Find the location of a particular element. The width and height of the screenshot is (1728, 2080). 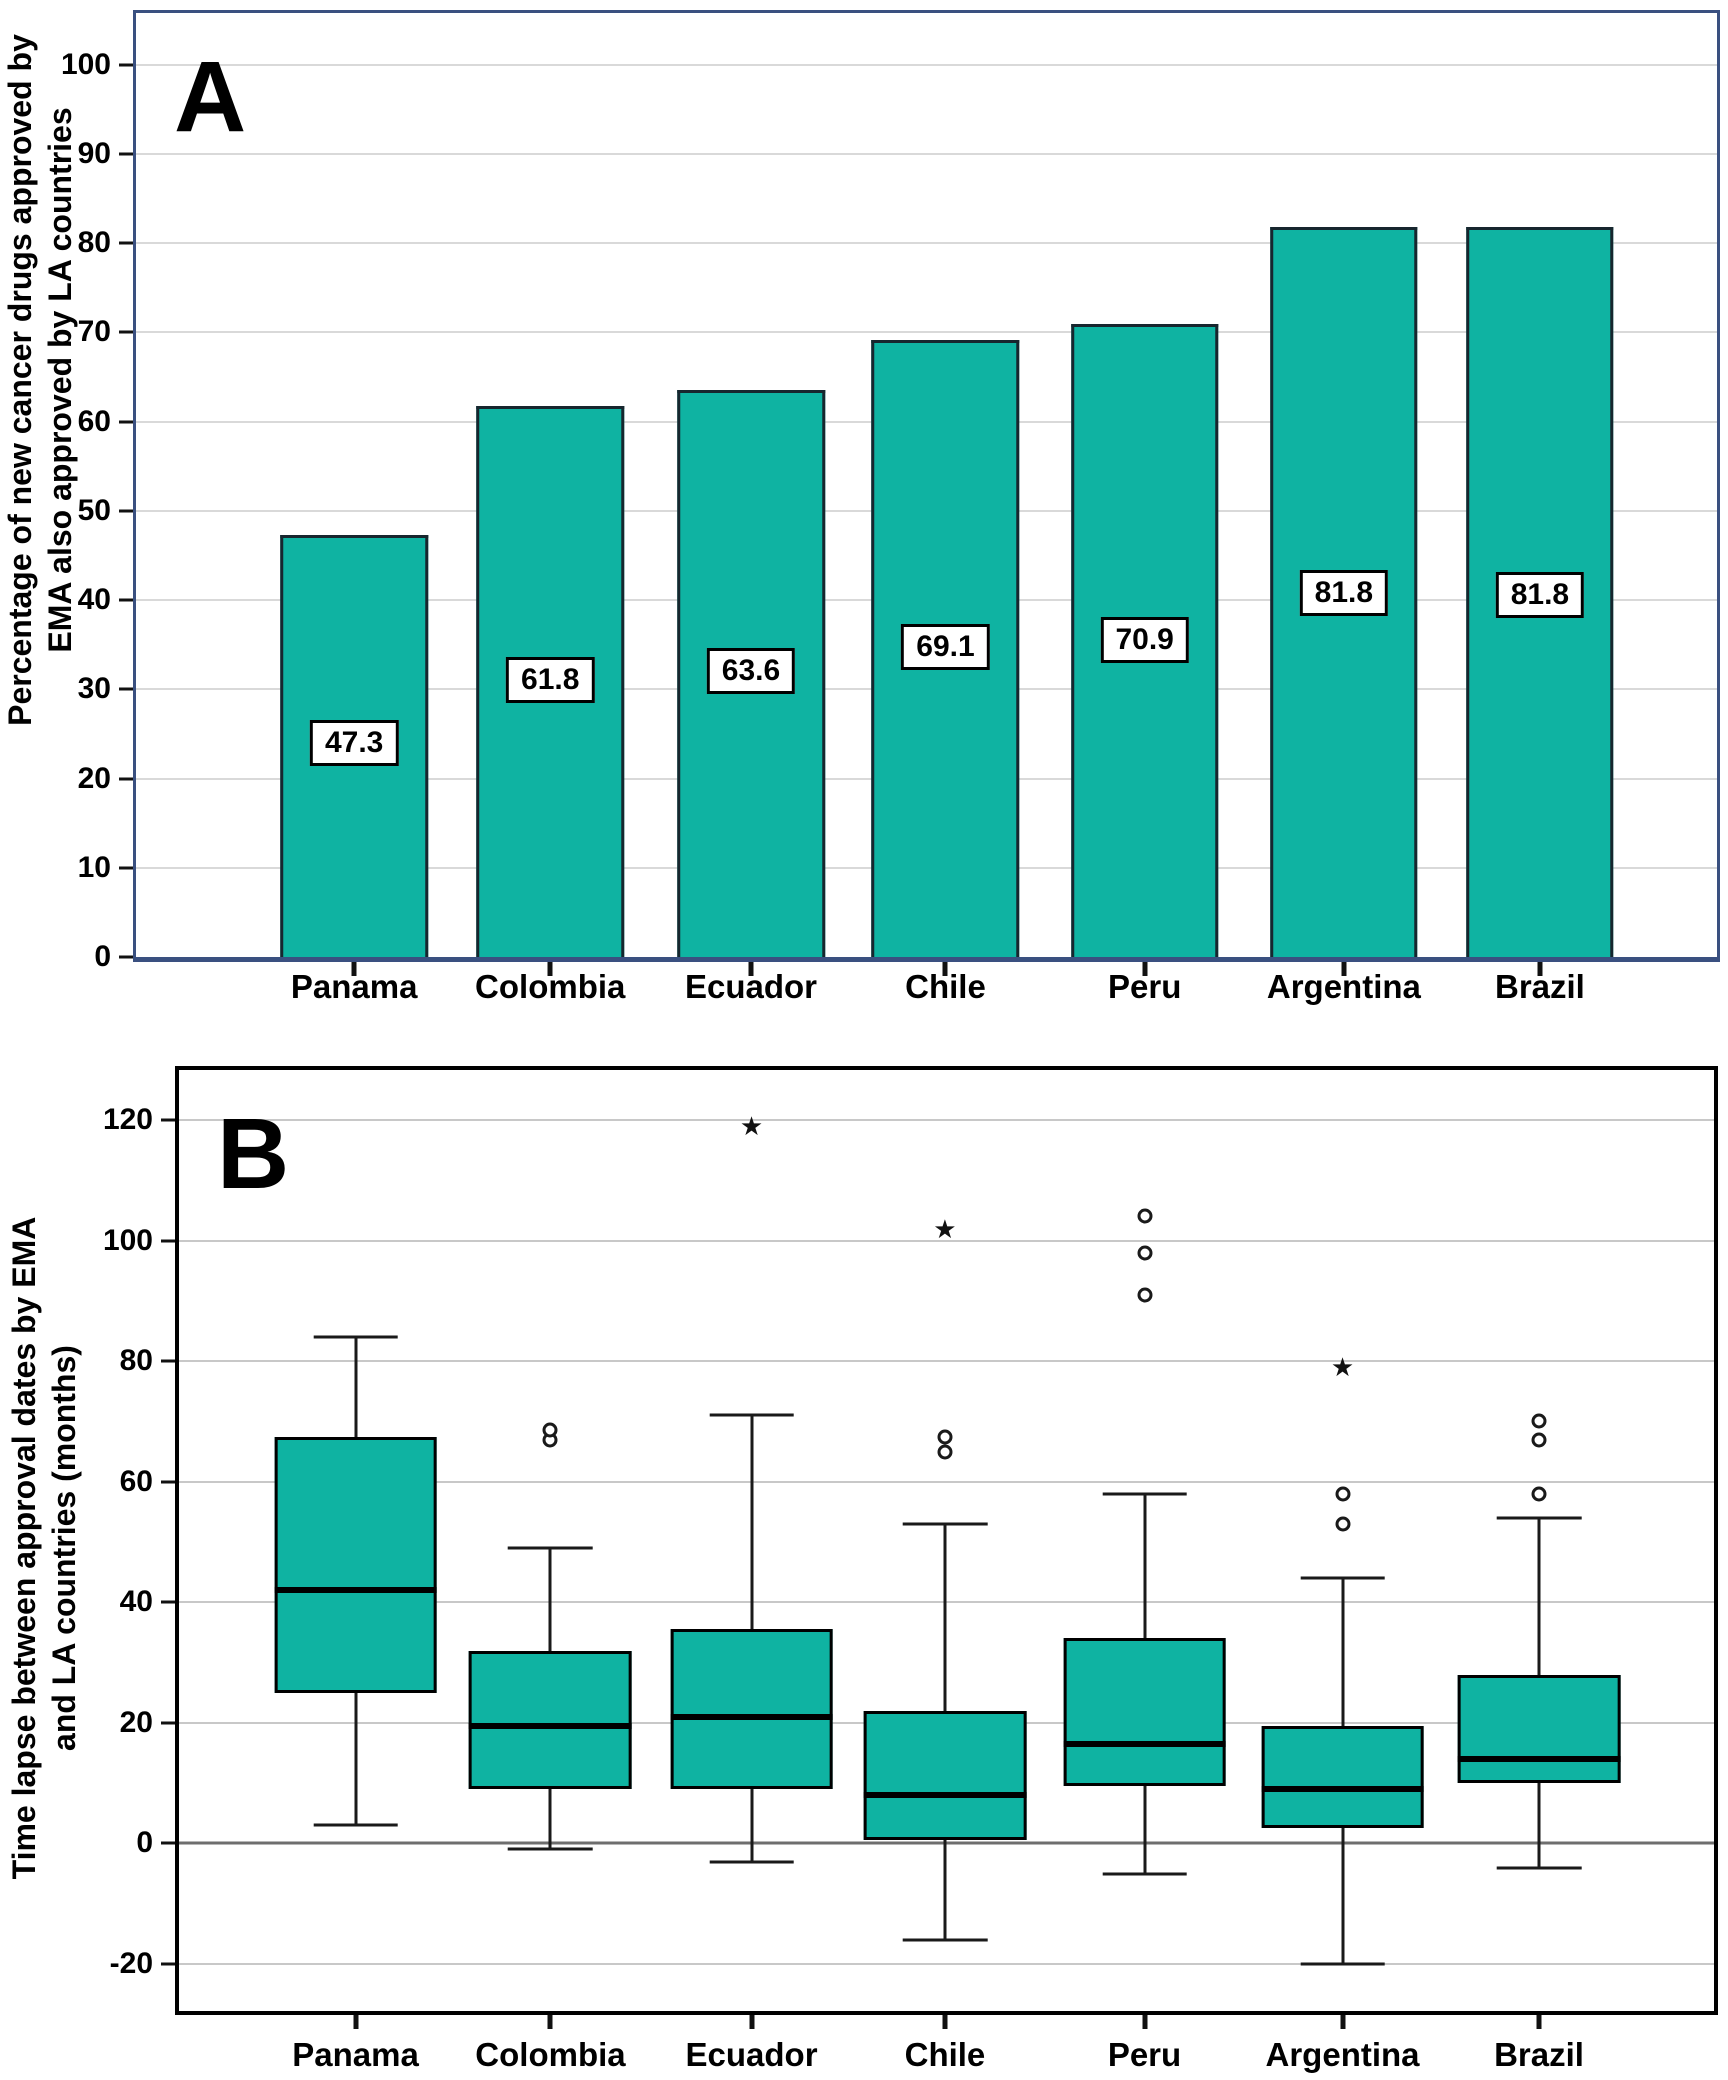

median-line-brazil is located at coordinates (1539, 1759).